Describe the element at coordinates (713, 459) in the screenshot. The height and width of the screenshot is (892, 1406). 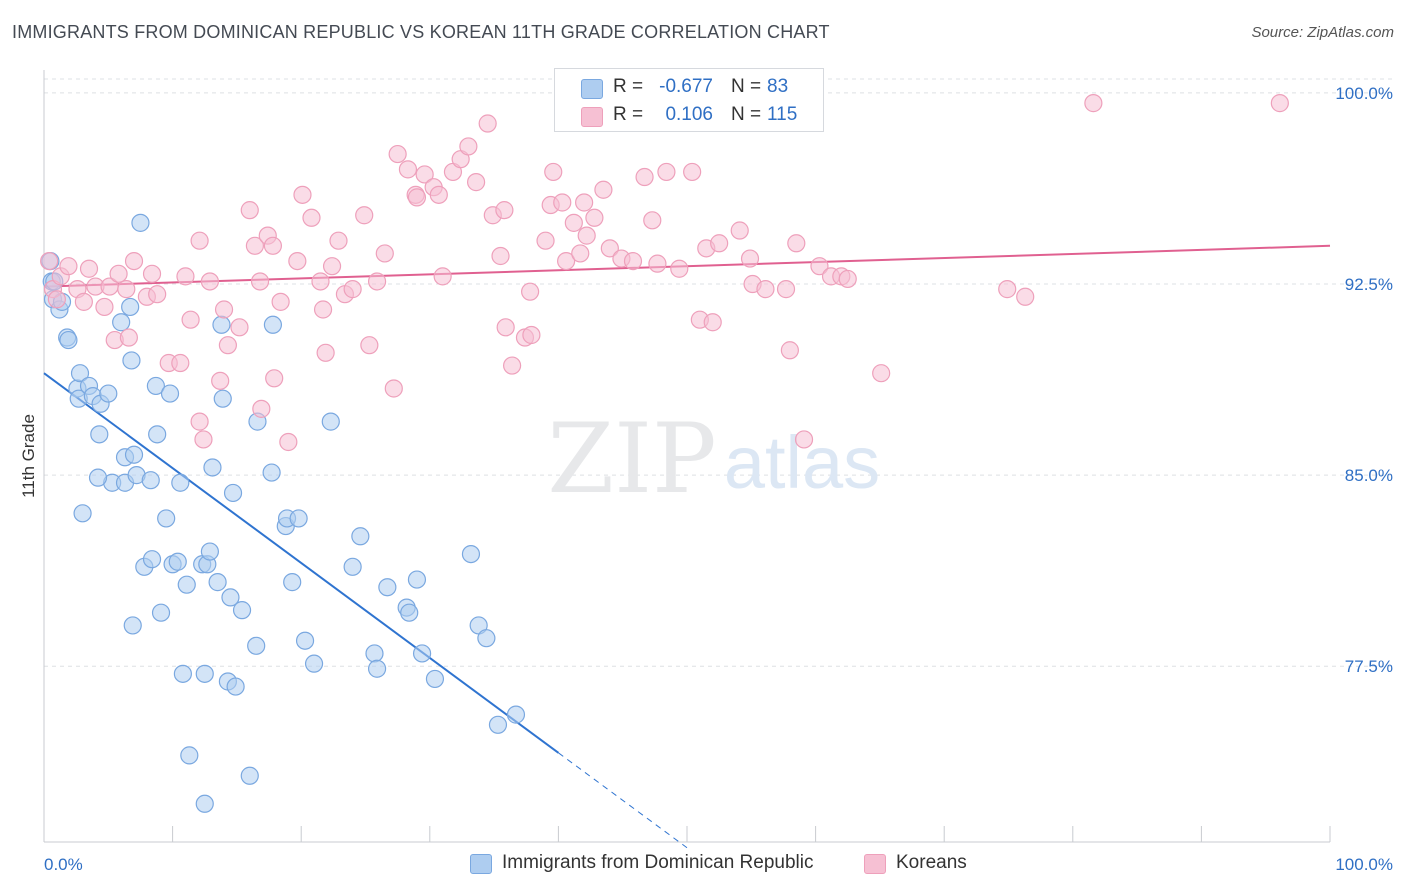
I see `zipatlas-watermark: ZIP atlas` at that location.